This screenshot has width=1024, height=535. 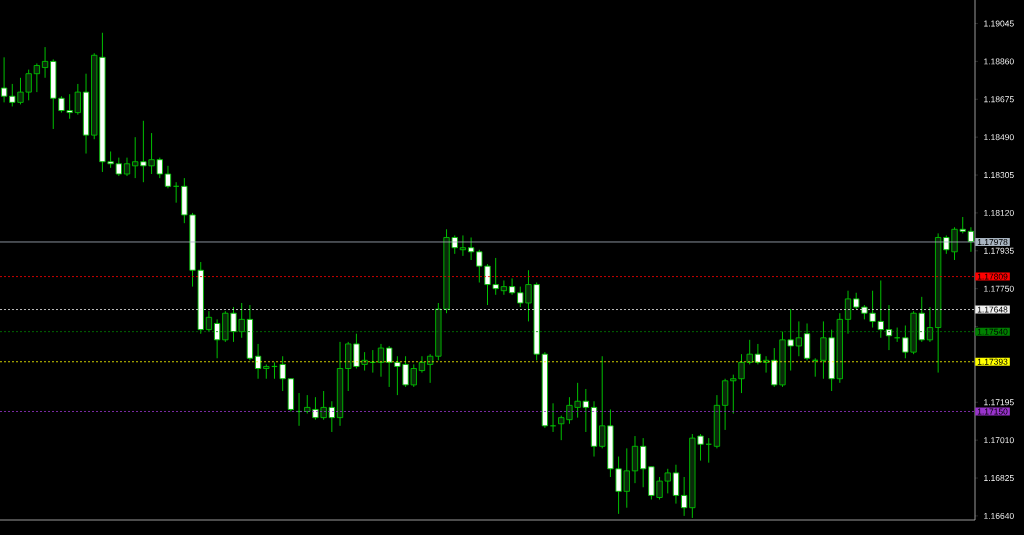 What do you see at coordinates (999, 23) in the screenshot?
I see `y-tick-label: 1.19045` at bounding box center [999, 23].